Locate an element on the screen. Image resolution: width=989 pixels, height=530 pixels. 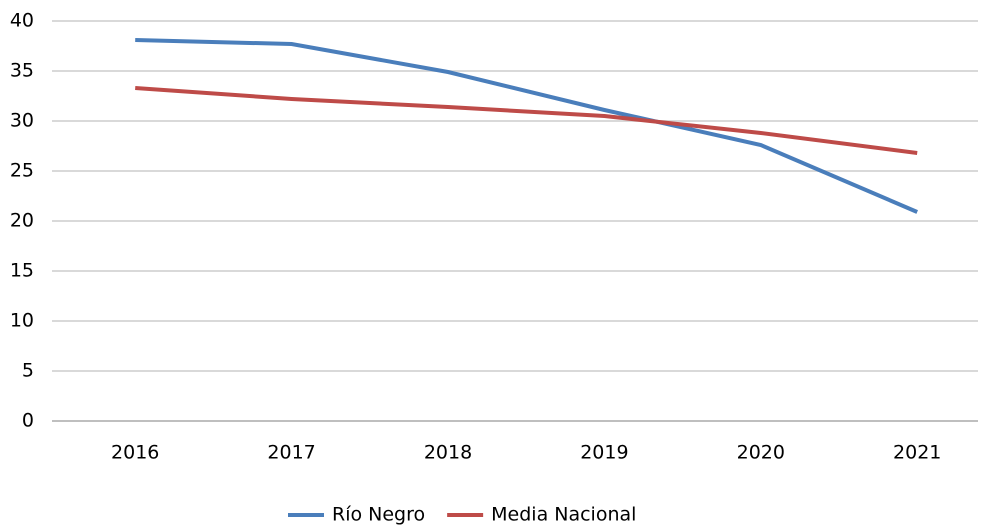
y-tick-label: 40 is located at coordinates (22, 21).